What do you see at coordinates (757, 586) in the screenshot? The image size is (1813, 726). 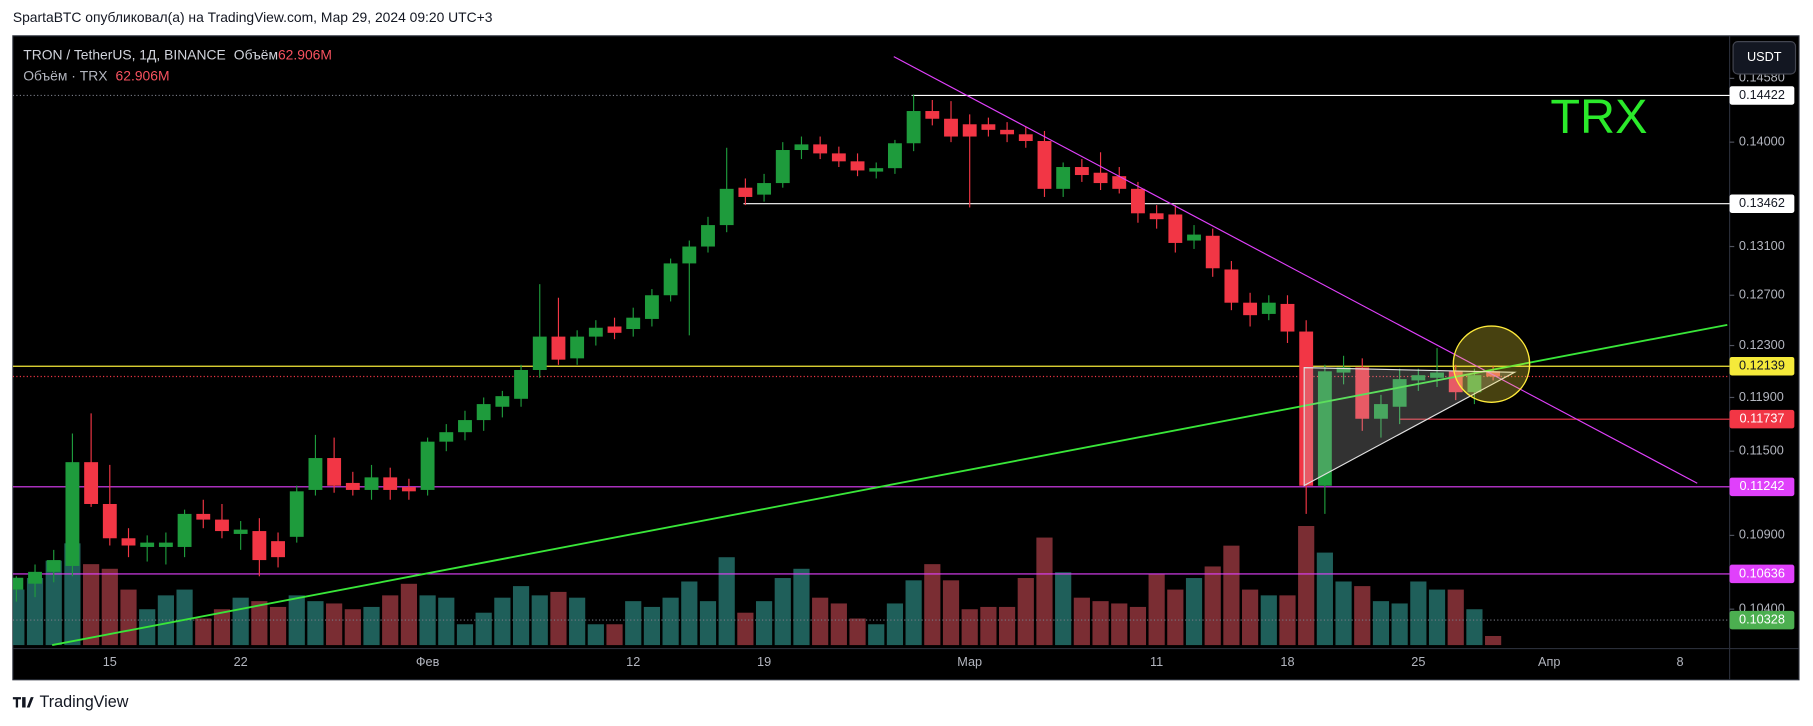 I see `volume-pane` at bounding box center [757, 586].